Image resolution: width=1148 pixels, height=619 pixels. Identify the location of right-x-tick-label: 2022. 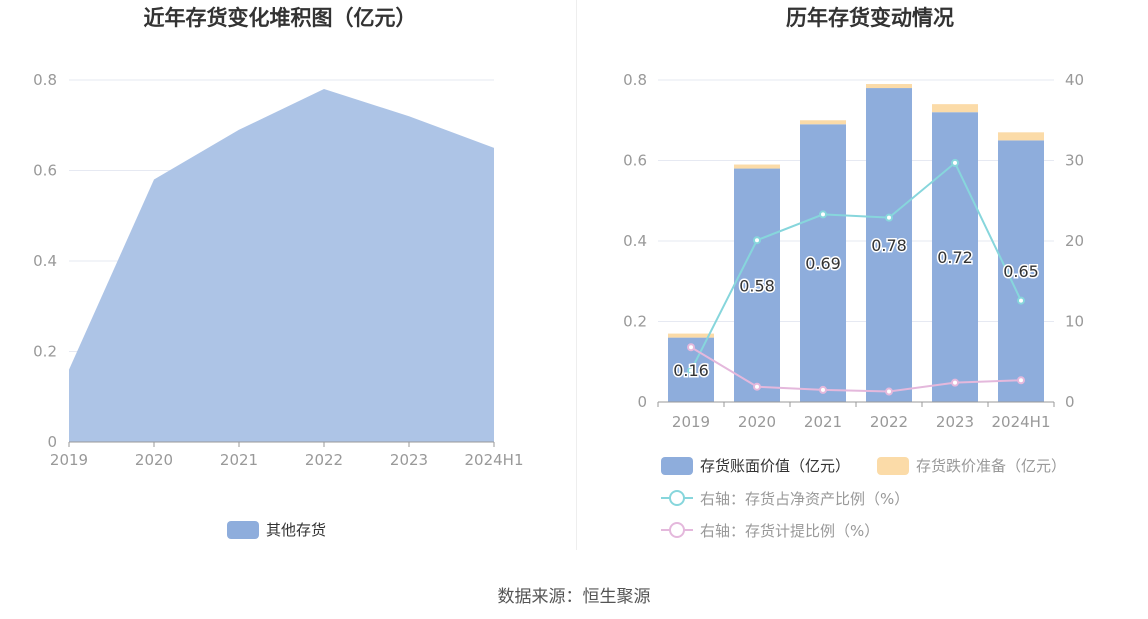
(889, 422).